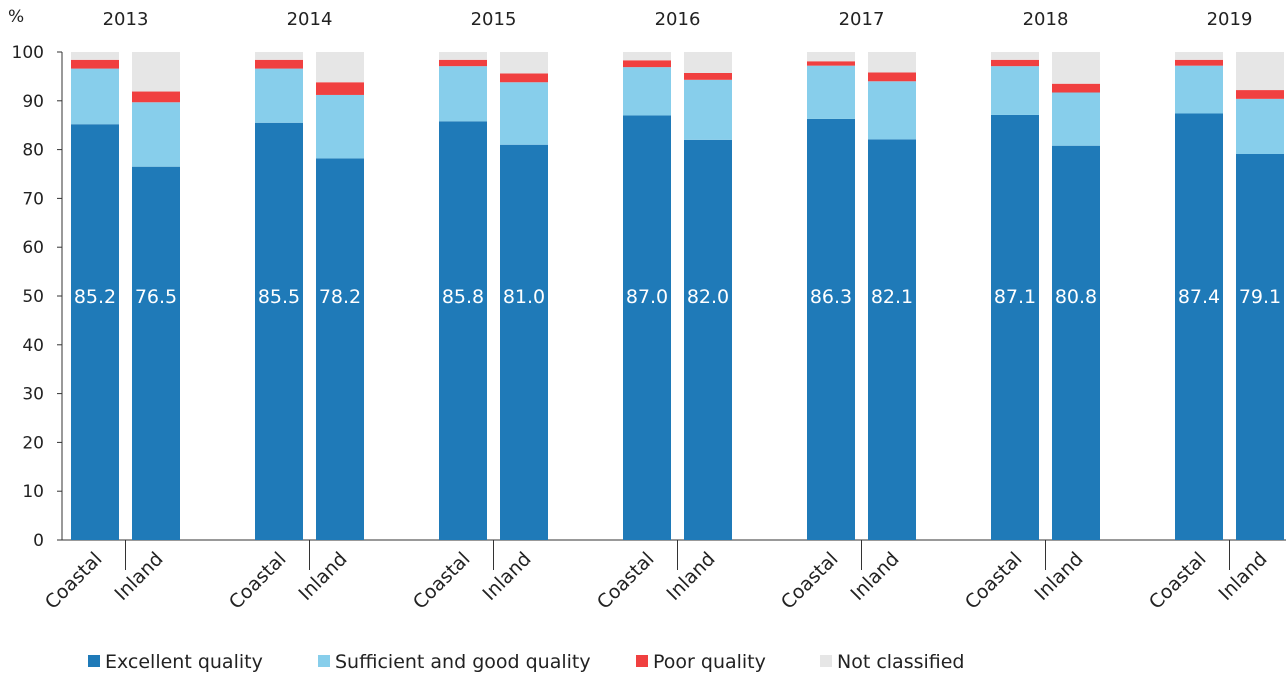 This screenshot has width=1286, height=675. I want to click on data-label: 86.3, so click(831, 297).